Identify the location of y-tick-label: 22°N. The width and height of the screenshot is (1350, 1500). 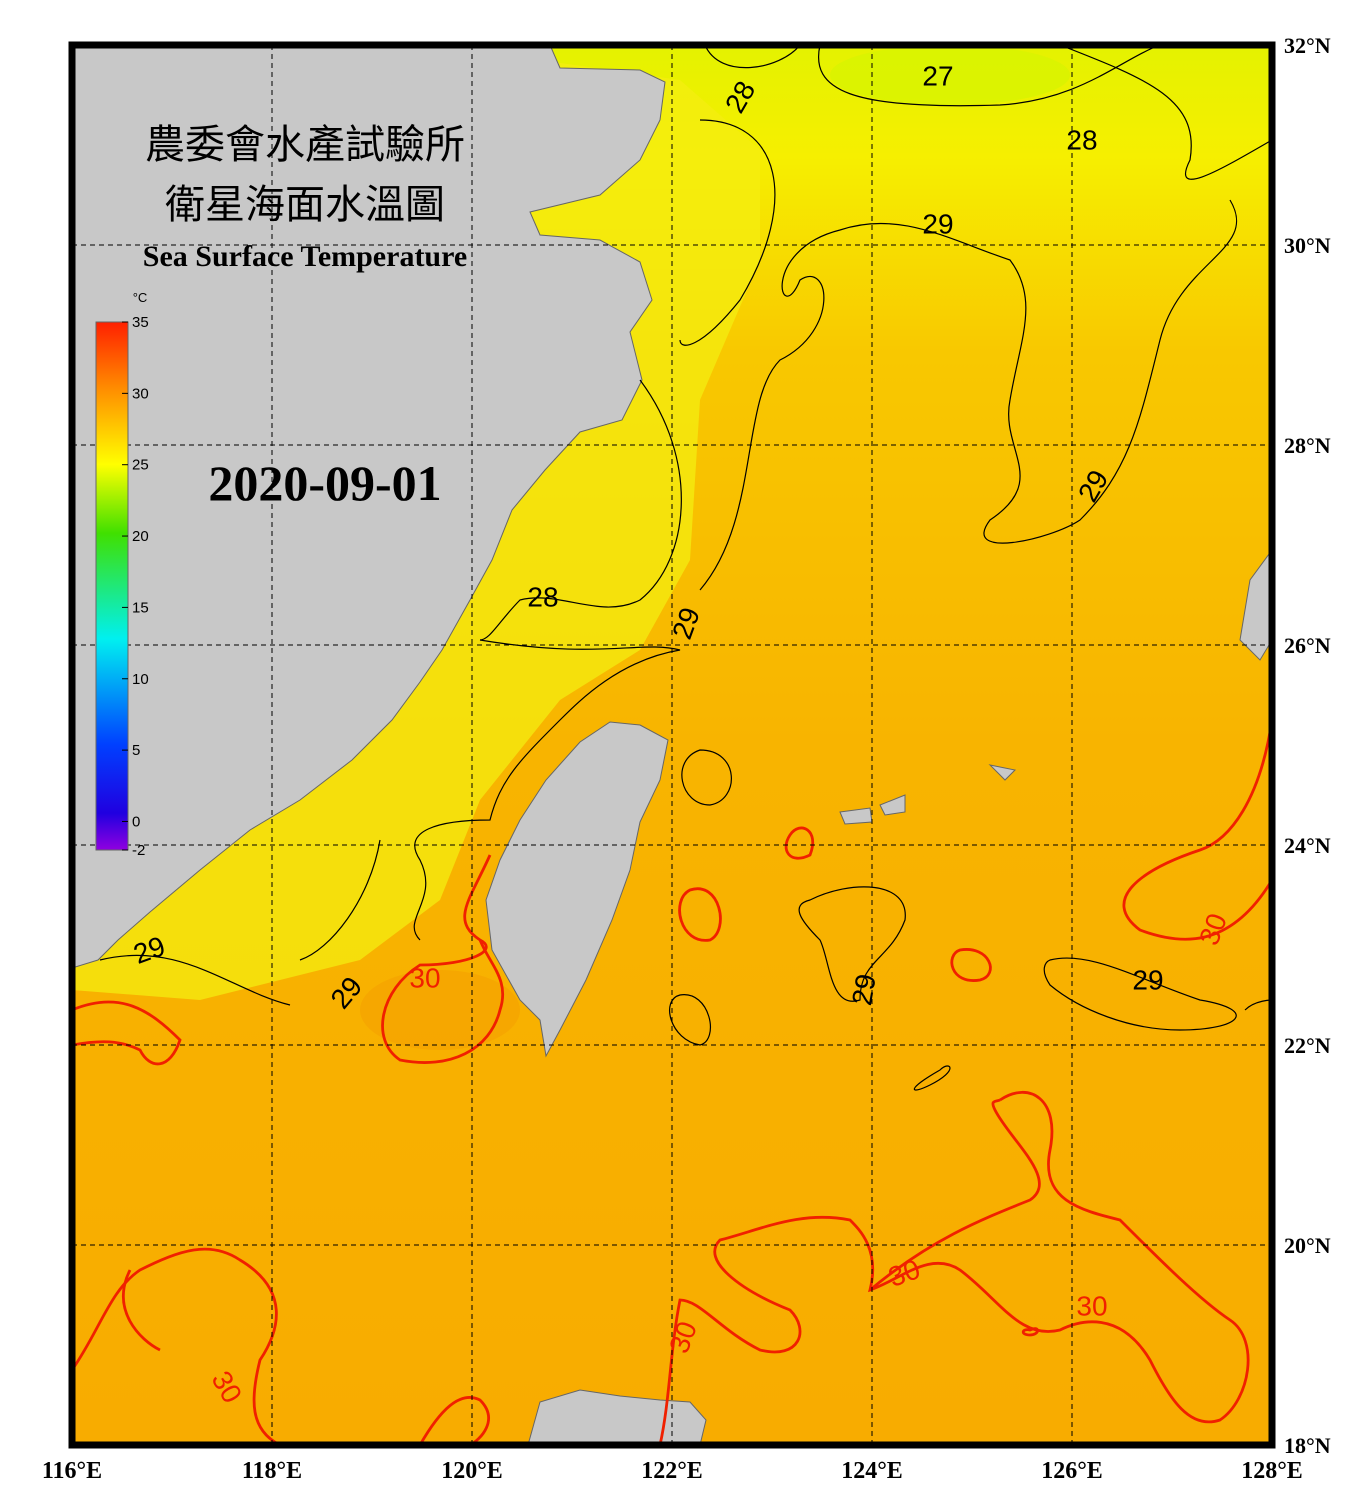
(1307, 1045).